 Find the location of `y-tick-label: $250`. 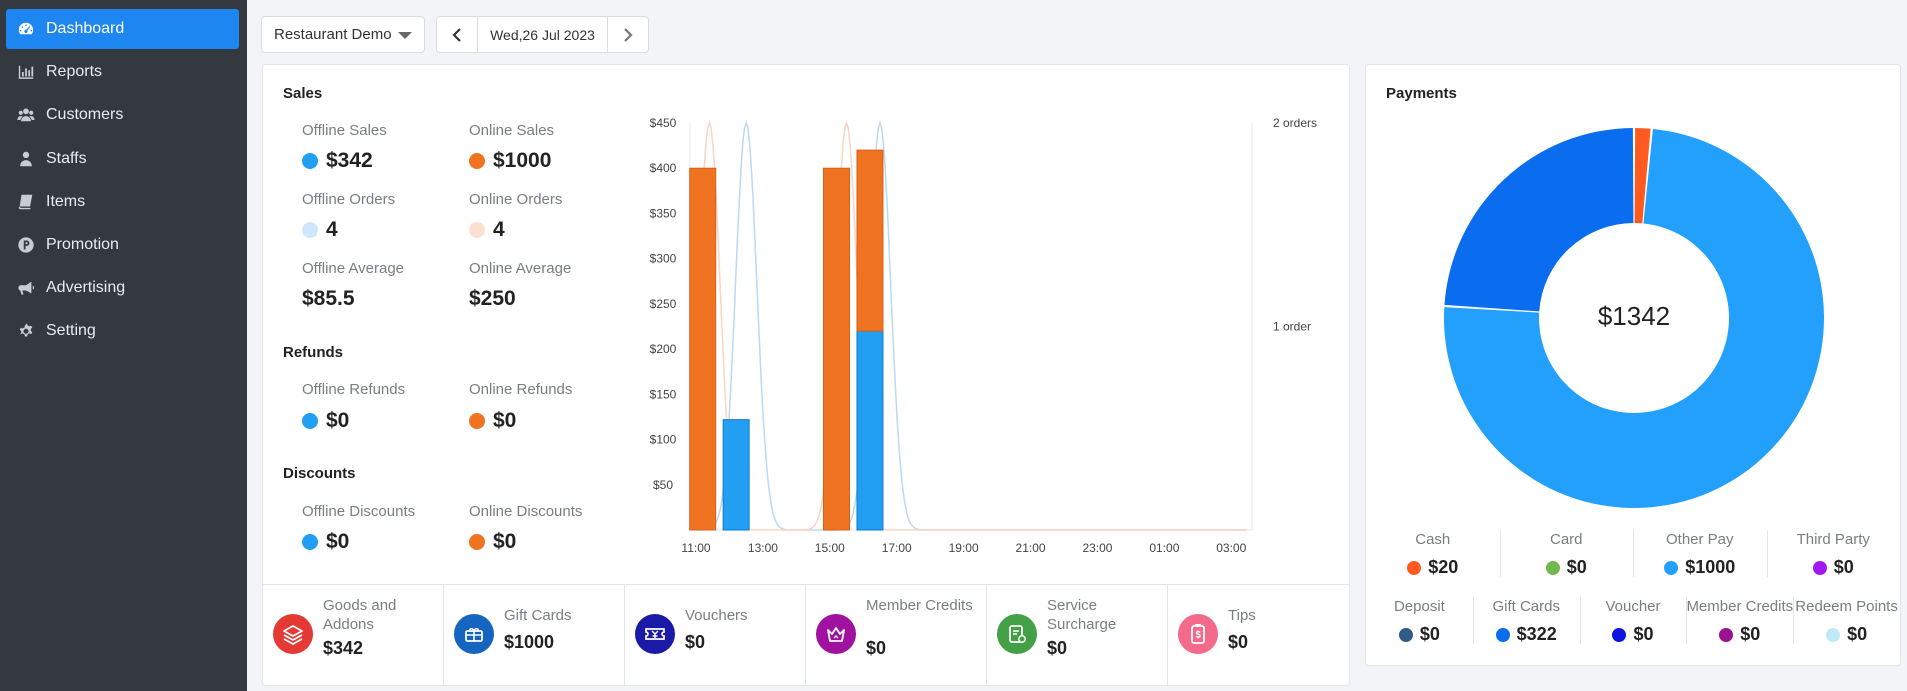

y-tick-label: $250 is located at coordinates (663, 304).